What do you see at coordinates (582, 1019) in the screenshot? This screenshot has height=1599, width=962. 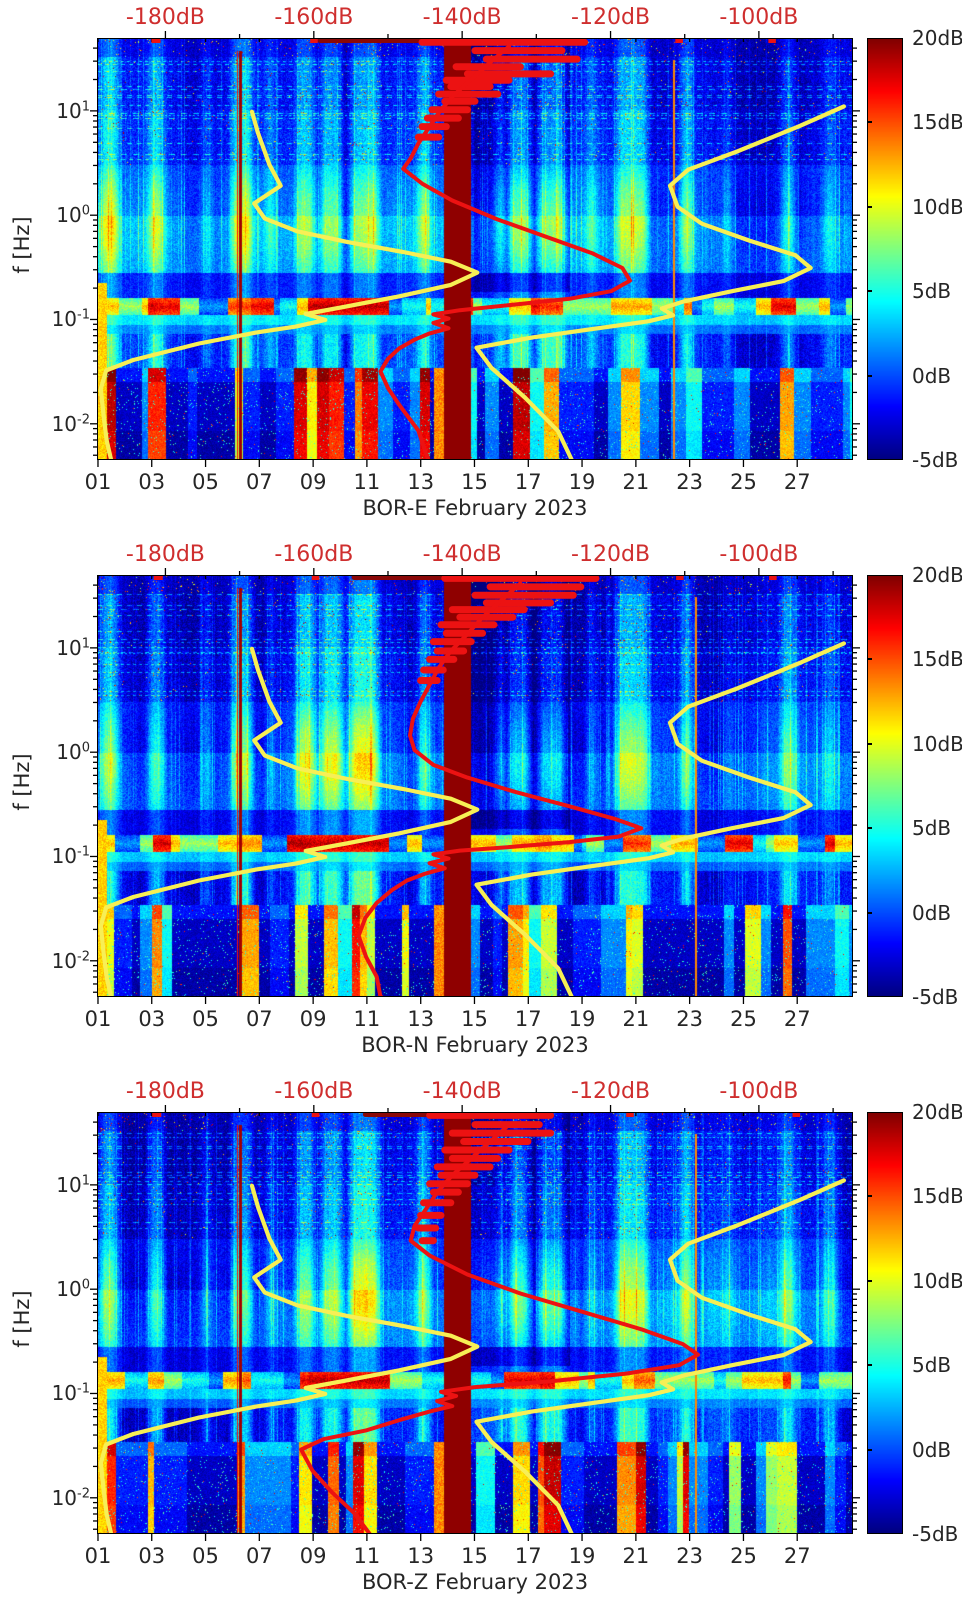 I see `x-tick-label: 19` at bounding box center [582, 1019].